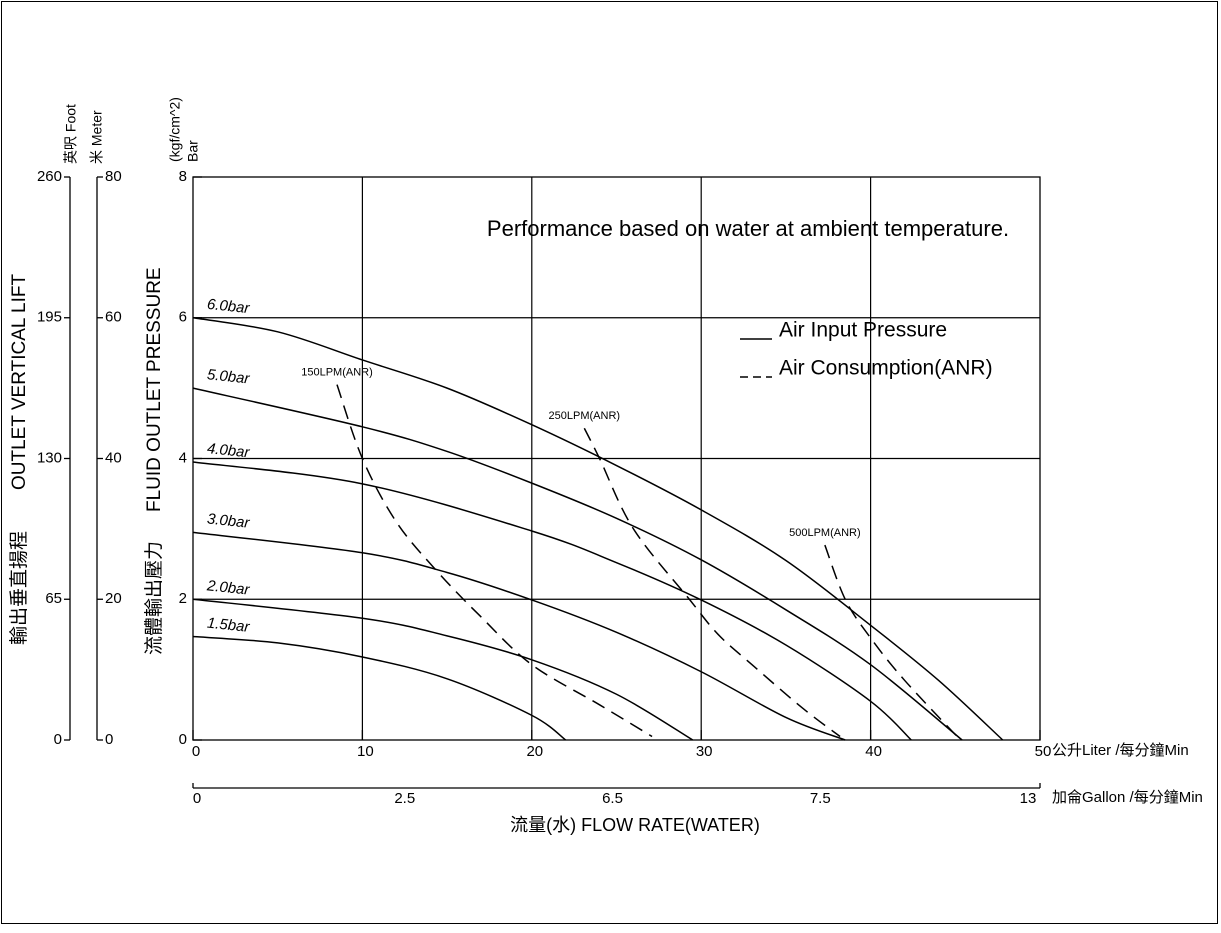 The image size is (1221, 933). Describe the element at coordinates (365, 751) in the screenshot. I see `x-tick-label: 10` at that location.